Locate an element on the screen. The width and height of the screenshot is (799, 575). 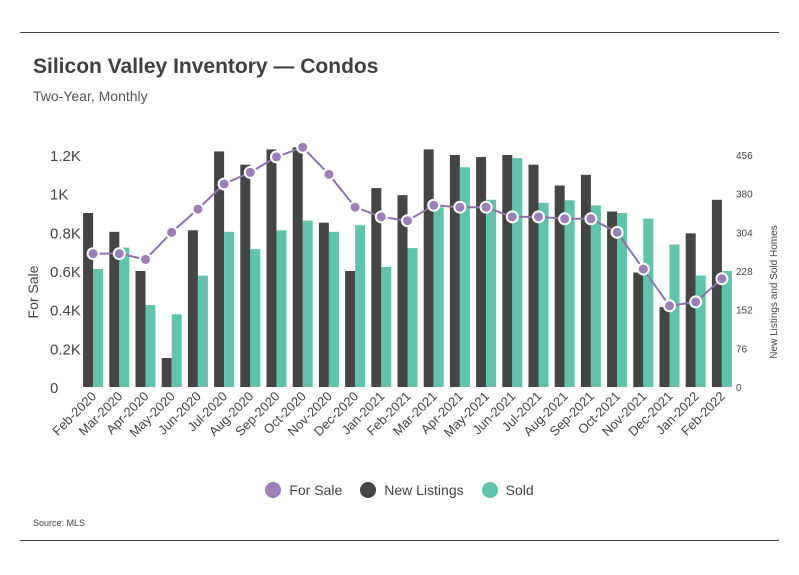
chart-title: Silicon Valley Inventory — Condos is located at coordinates (206, 66).